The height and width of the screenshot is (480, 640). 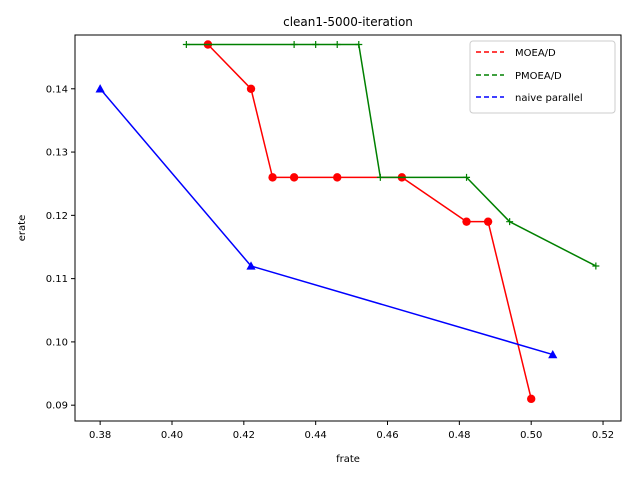 I want to click on y-tick-label: 0.14, so click(x=57, y=89).